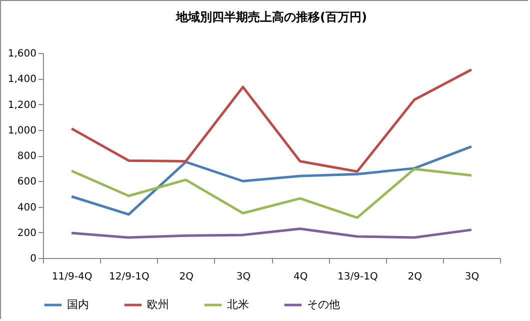 Image resolution: width=530 pixels, height=321 pixels. What do you see at coordinates (26, 156) in the screenshot?
I see `y-tick-label: 800` at bounding box center [26, 156].